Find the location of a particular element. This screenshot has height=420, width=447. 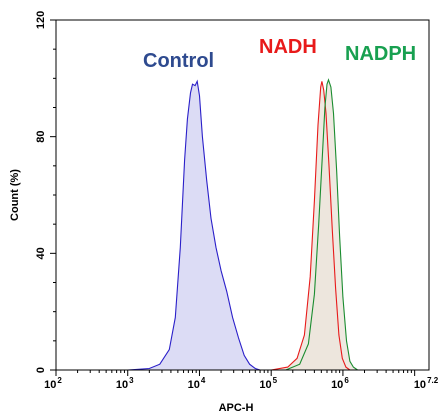

y-tick-label: 40 is located at coordinates (41, 253).